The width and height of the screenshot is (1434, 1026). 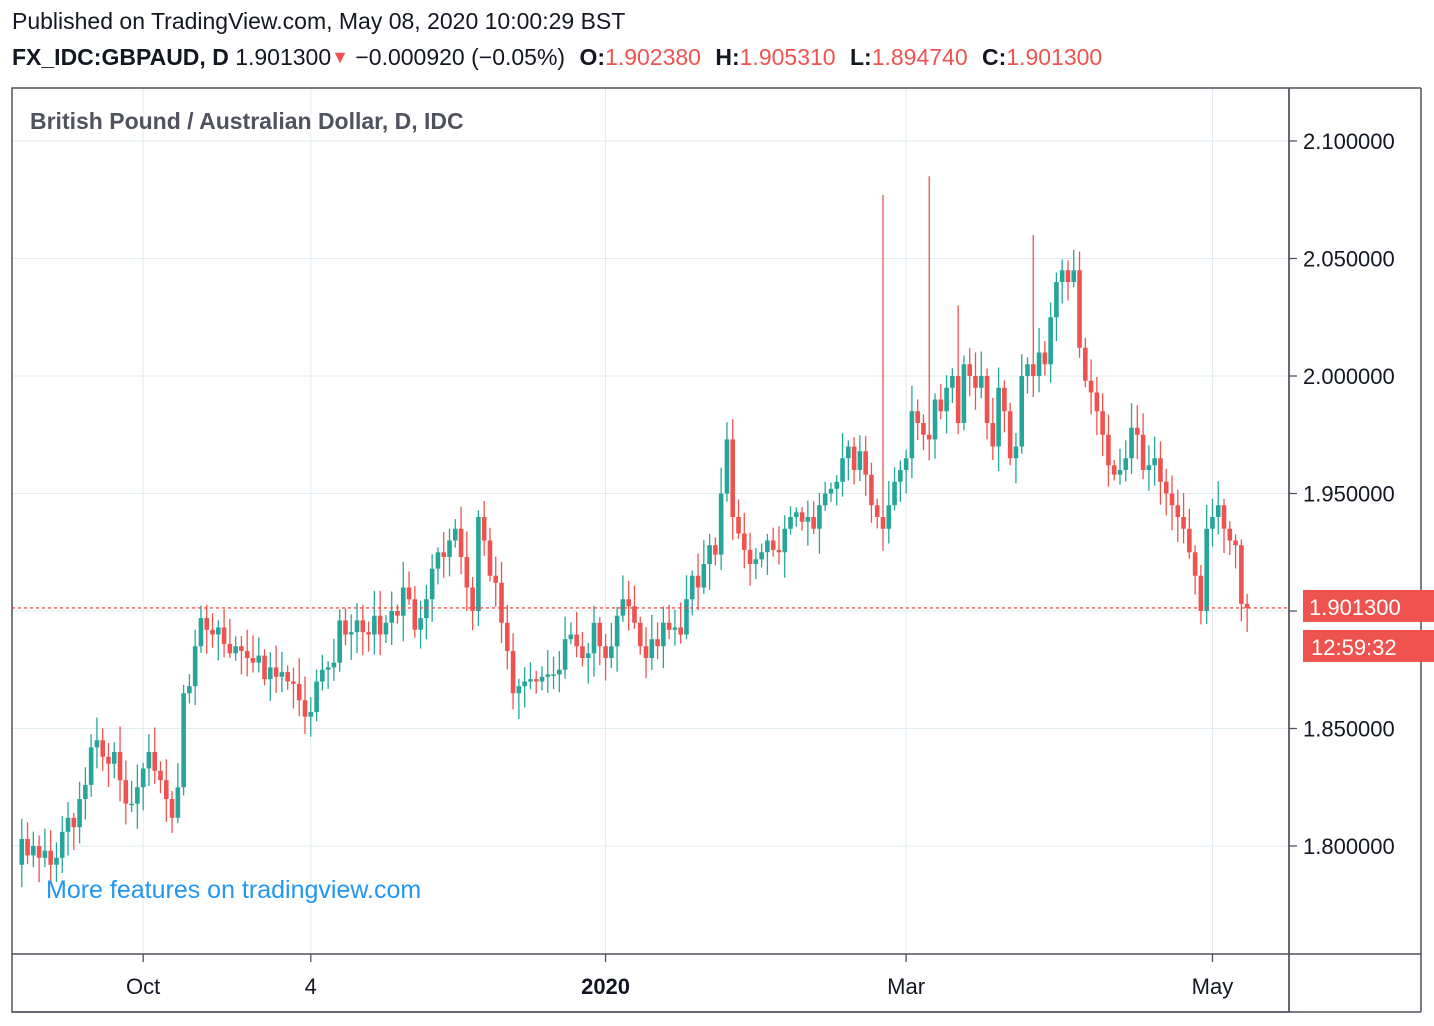 I want to click on more-features-link: More features on tradingview.com, so click(x=233, y=890).